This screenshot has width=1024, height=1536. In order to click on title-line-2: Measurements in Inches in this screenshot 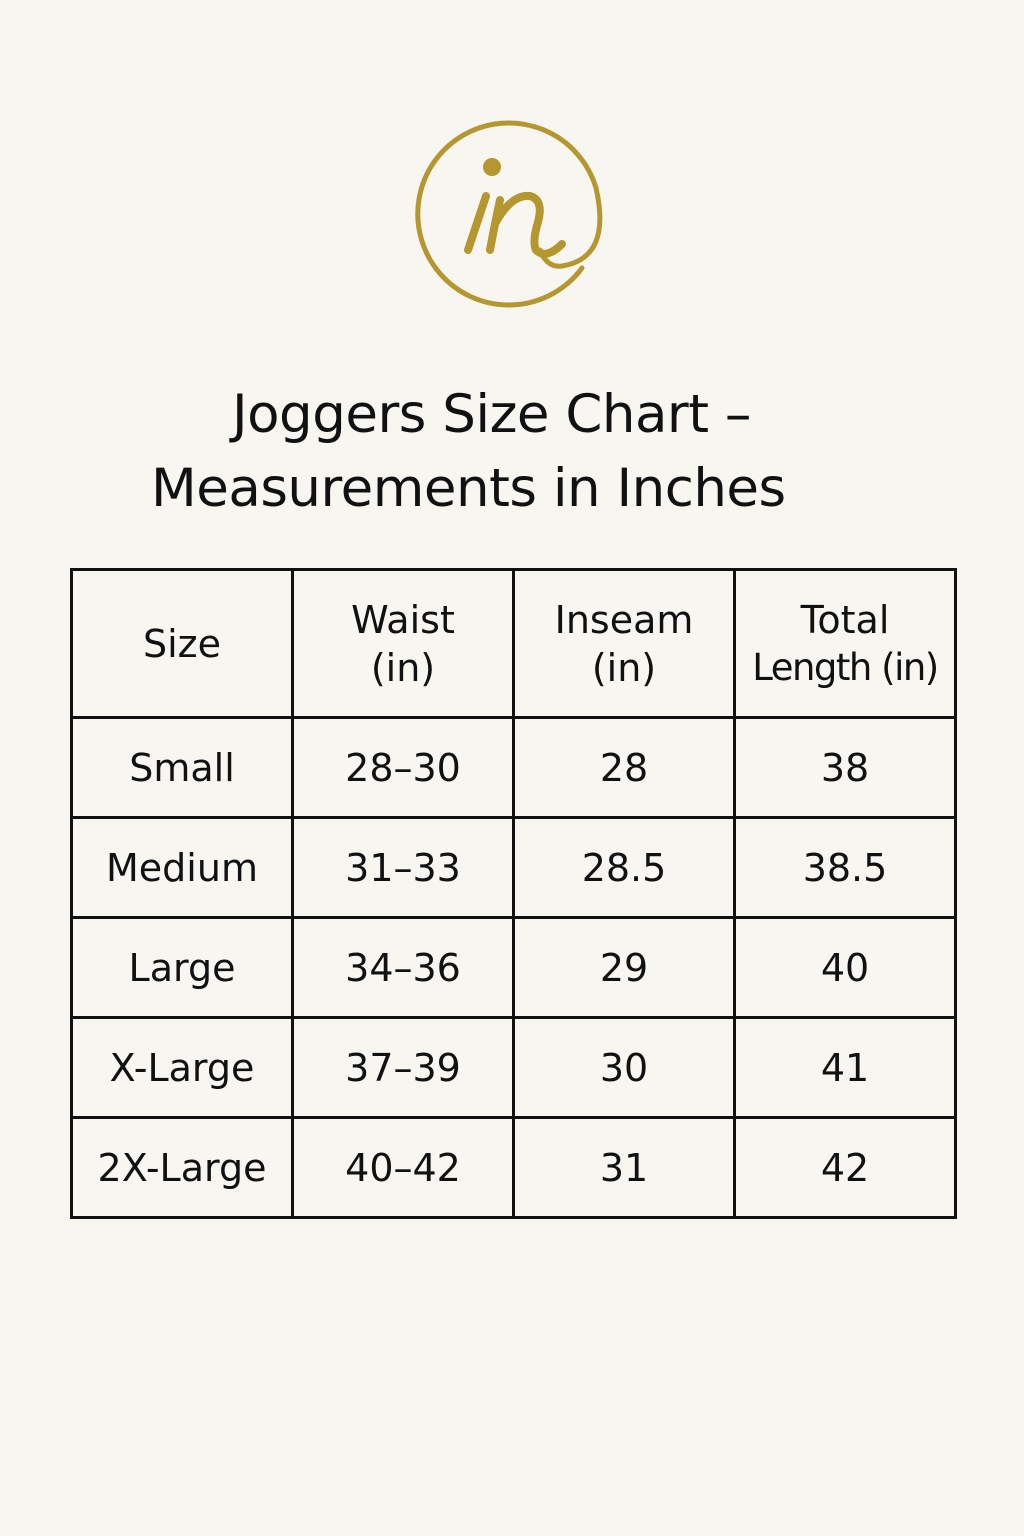, I will do `click(468, 488)`.